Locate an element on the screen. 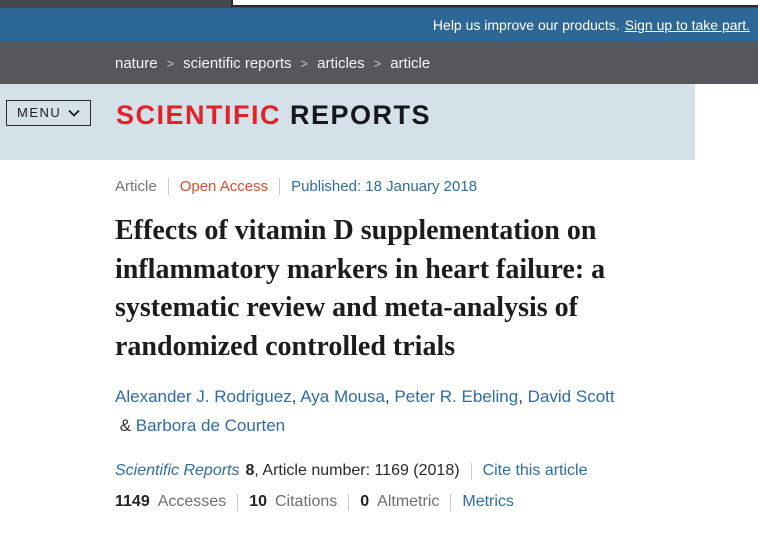 The height and width of the screenshot is (548, 758). menu-button: MENU is located at coordinates (49, 113).